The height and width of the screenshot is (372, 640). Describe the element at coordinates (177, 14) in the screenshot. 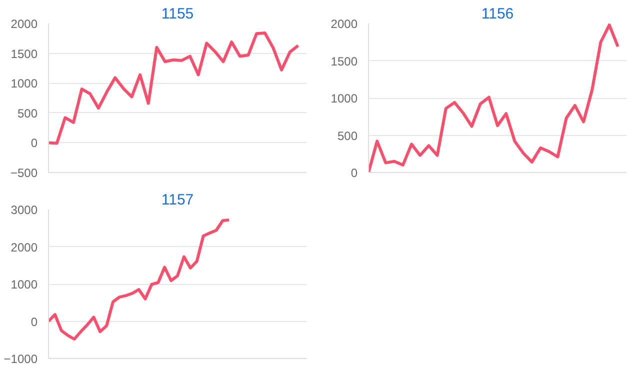

I see `chart-title: 1155` at that location.